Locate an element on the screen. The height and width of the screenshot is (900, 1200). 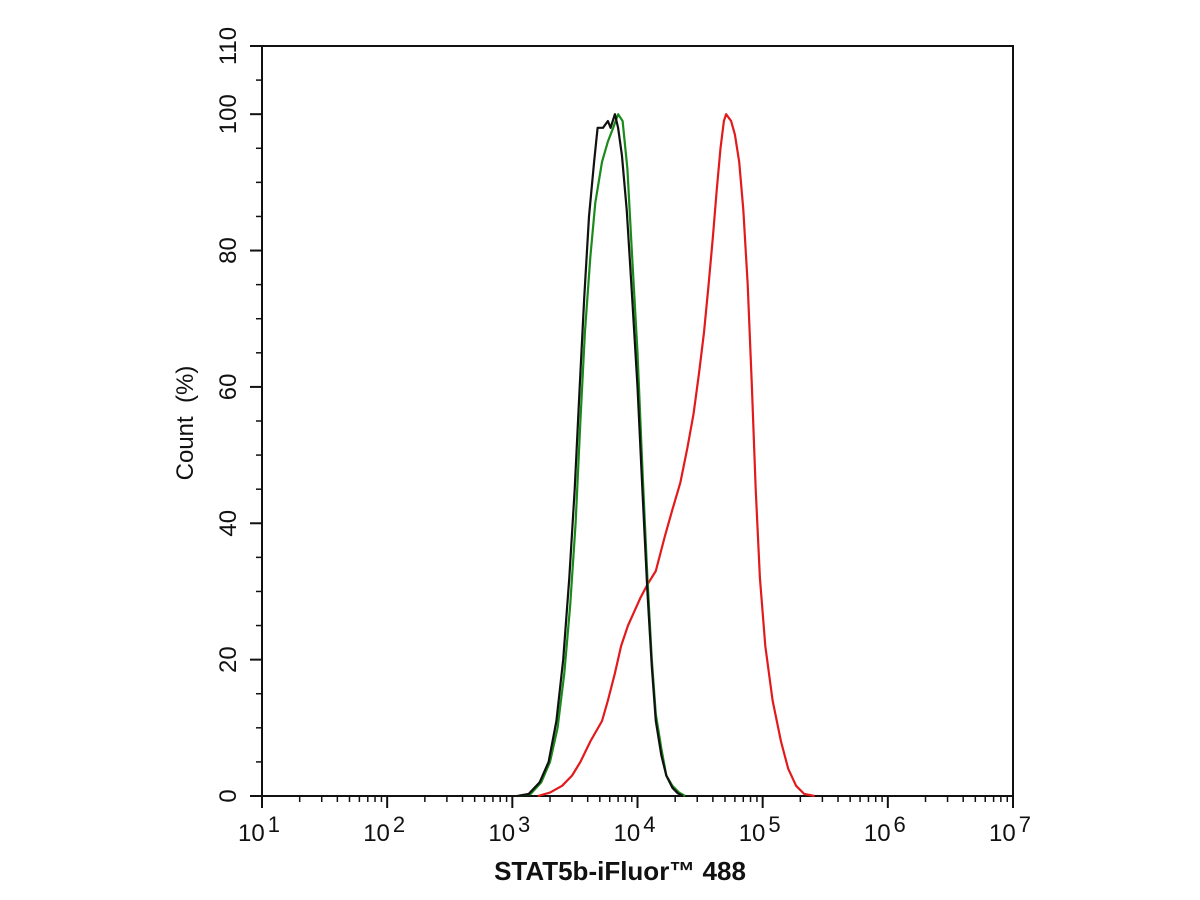
x-tick-label-exponent: 3 is located at coordinates (524, 824).